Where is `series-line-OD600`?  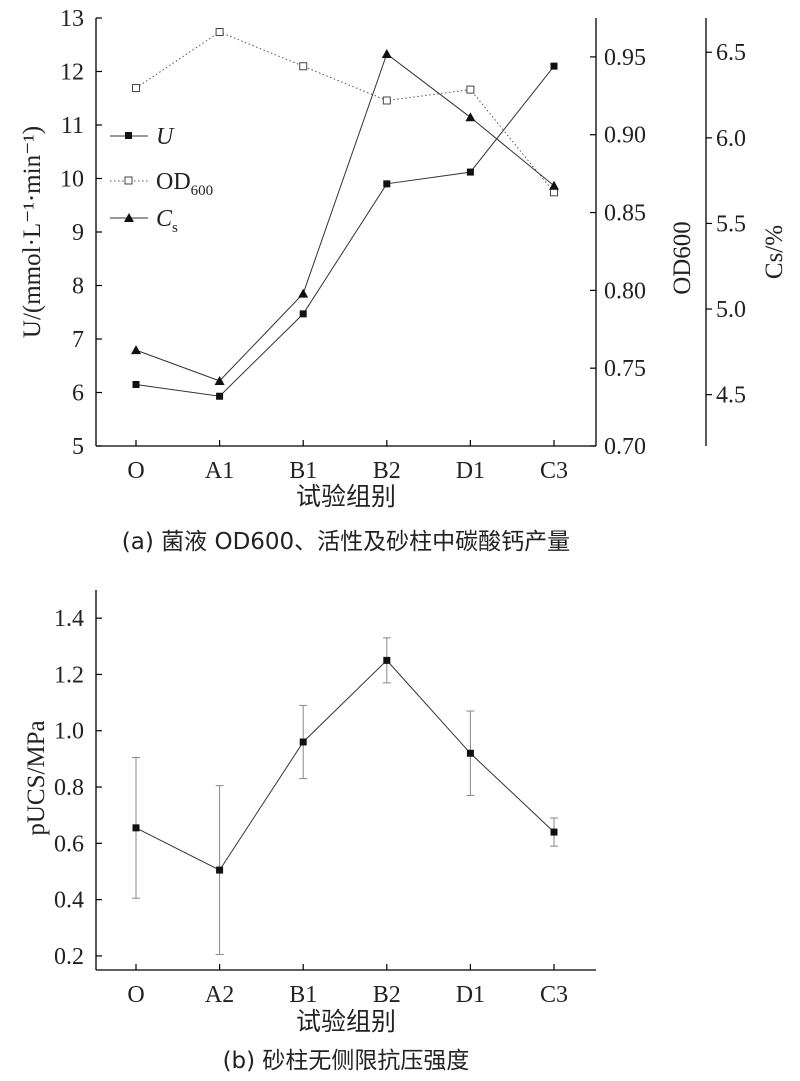 series-line-OD600 is located at coordinates (345, 112).